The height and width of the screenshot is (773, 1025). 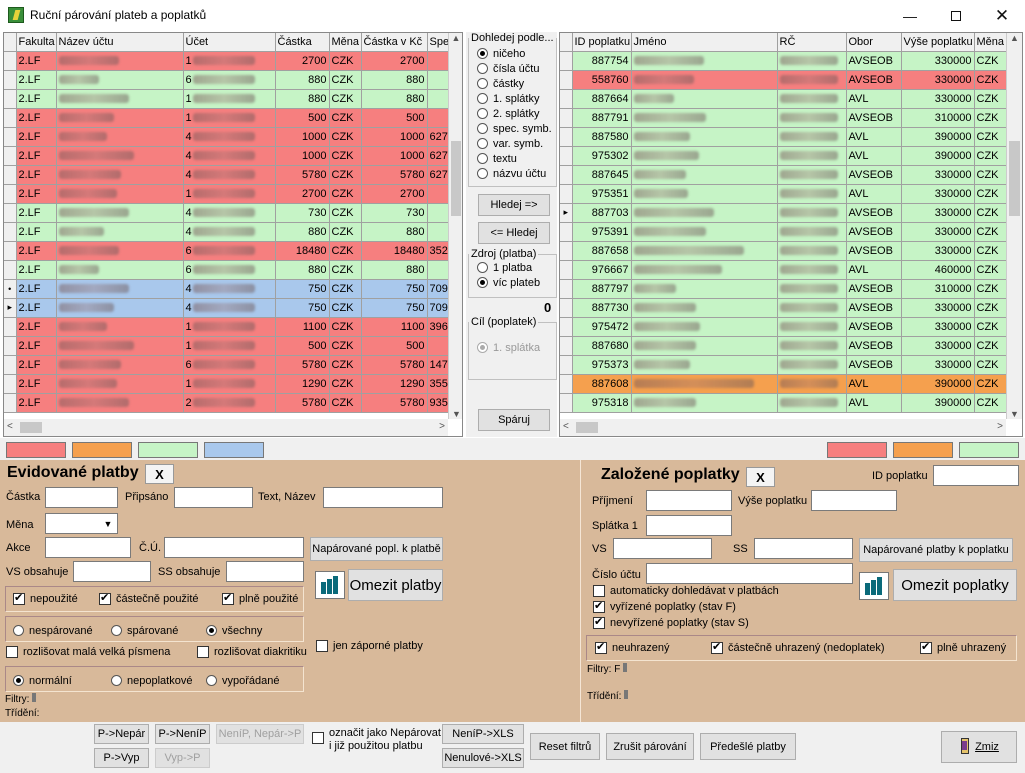 What do you see at coordinates (783, 118) in the screenshot?
I see `table-row: 887791 AVSEOB 310000 CZK` at bounding box center [783, 118].